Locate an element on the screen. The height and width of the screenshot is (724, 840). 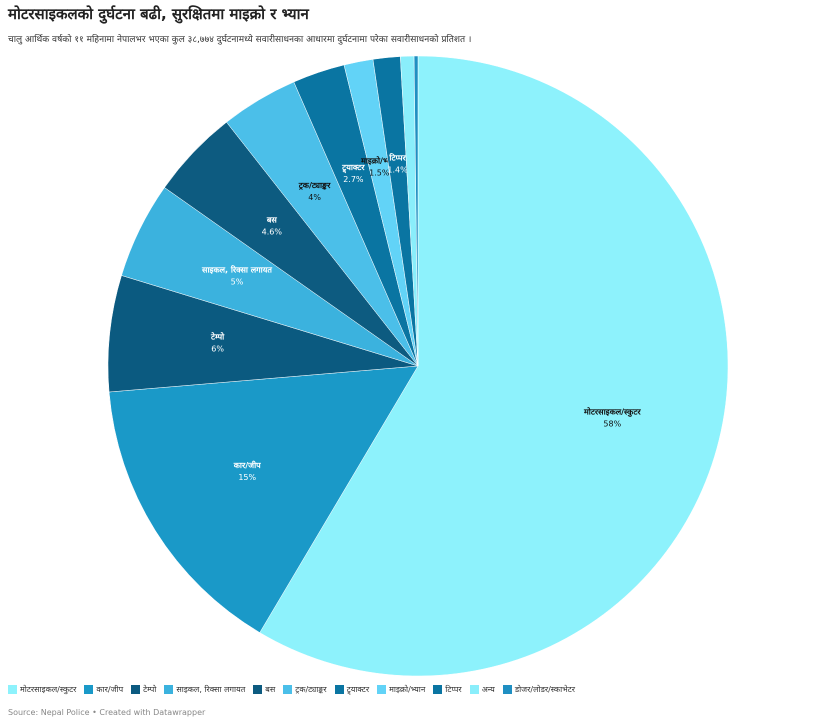
slice-label: ट्रक/ट्याङ्कर is located at coordinates (314, 185).